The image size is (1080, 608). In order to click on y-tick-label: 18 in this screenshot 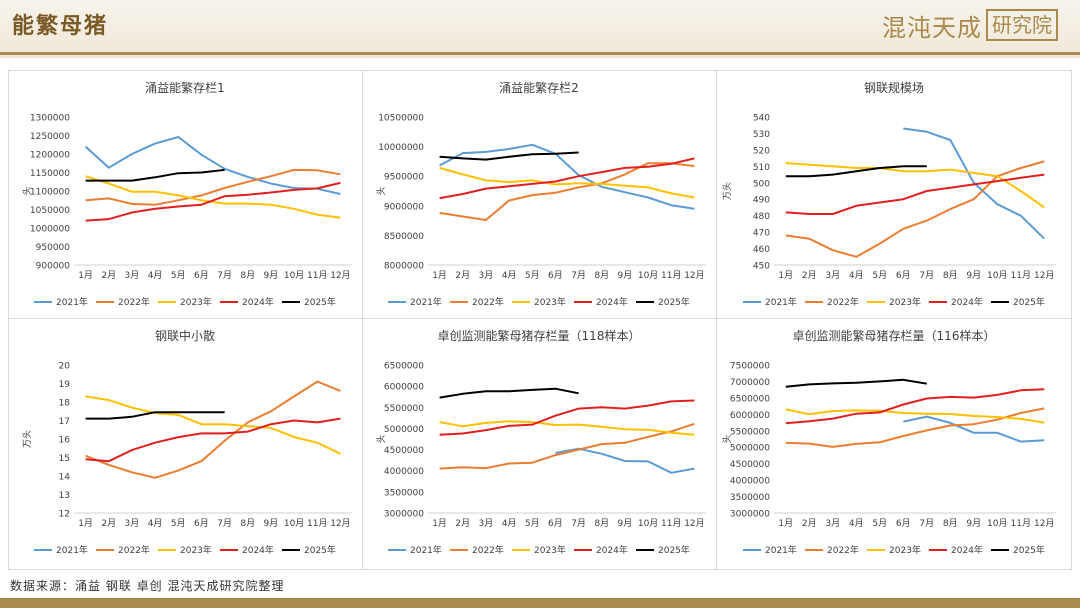, I will do `click(65, 404)`.